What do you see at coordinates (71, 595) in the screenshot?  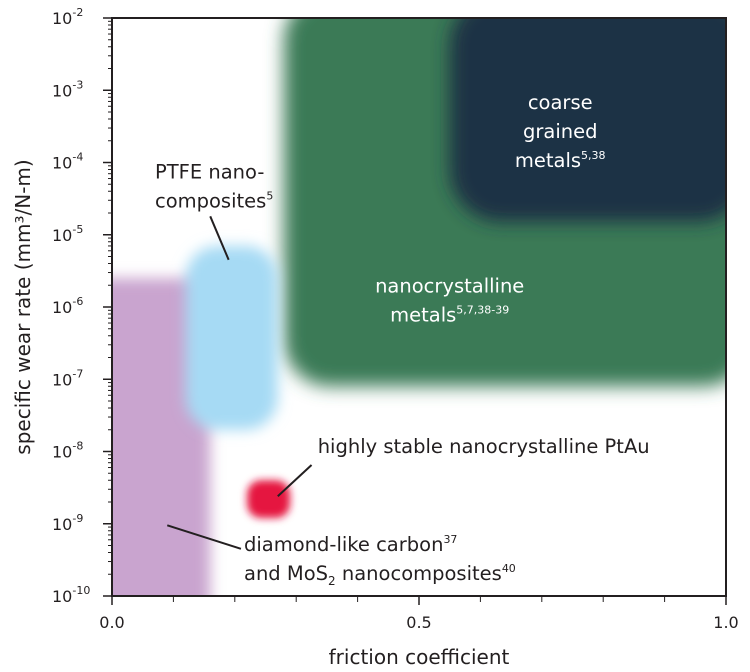 I see `y-tick-label: 10⁻¹⁰` at bounding box center [71, 595].